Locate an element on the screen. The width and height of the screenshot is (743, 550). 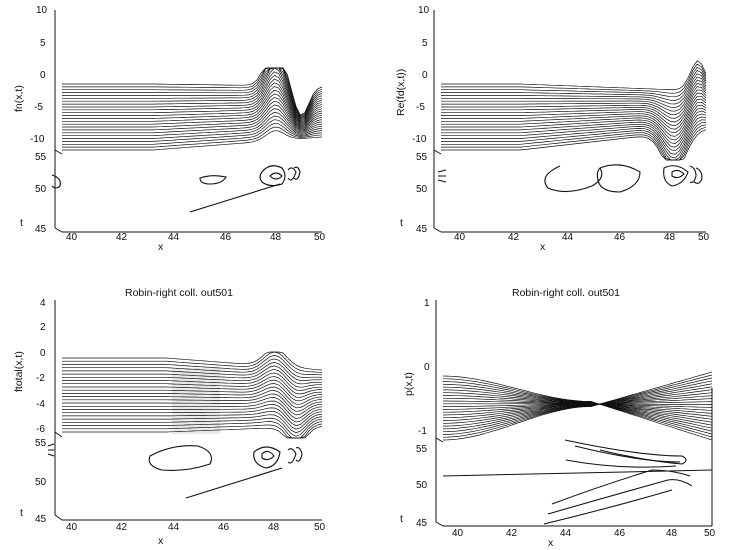
x-tick: 46 is located at coordinates (620, 237).